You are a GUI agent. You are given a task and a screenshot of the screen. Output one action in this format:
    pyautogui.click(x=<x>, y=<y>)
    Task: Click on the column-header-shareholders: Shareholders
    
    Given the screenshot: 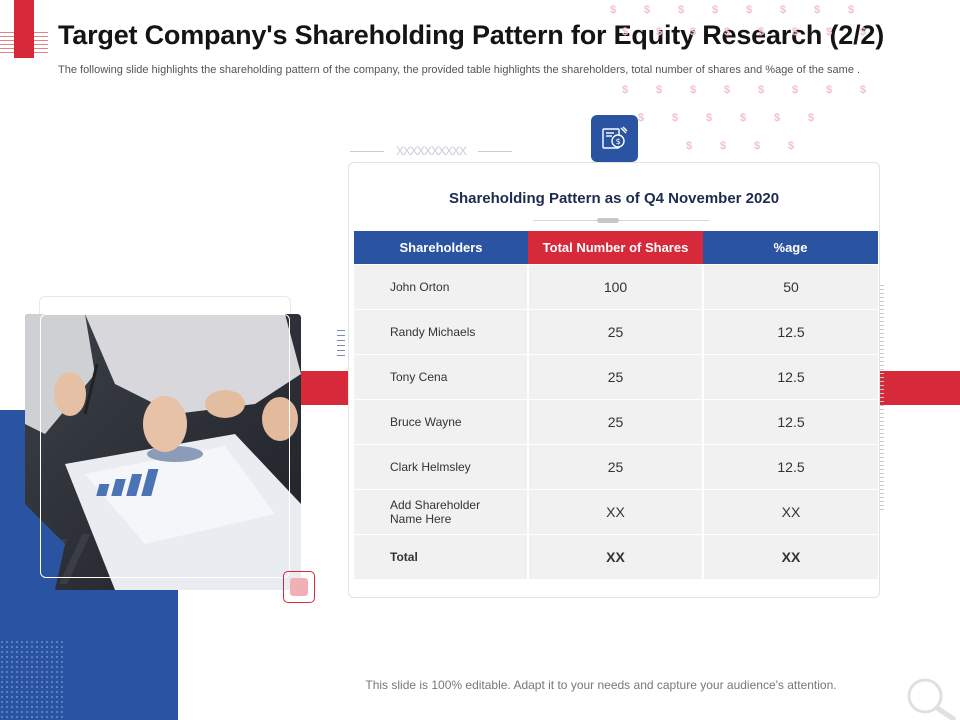 What is the action you would take?
    pyautogui.click(x=441, y=248)
    